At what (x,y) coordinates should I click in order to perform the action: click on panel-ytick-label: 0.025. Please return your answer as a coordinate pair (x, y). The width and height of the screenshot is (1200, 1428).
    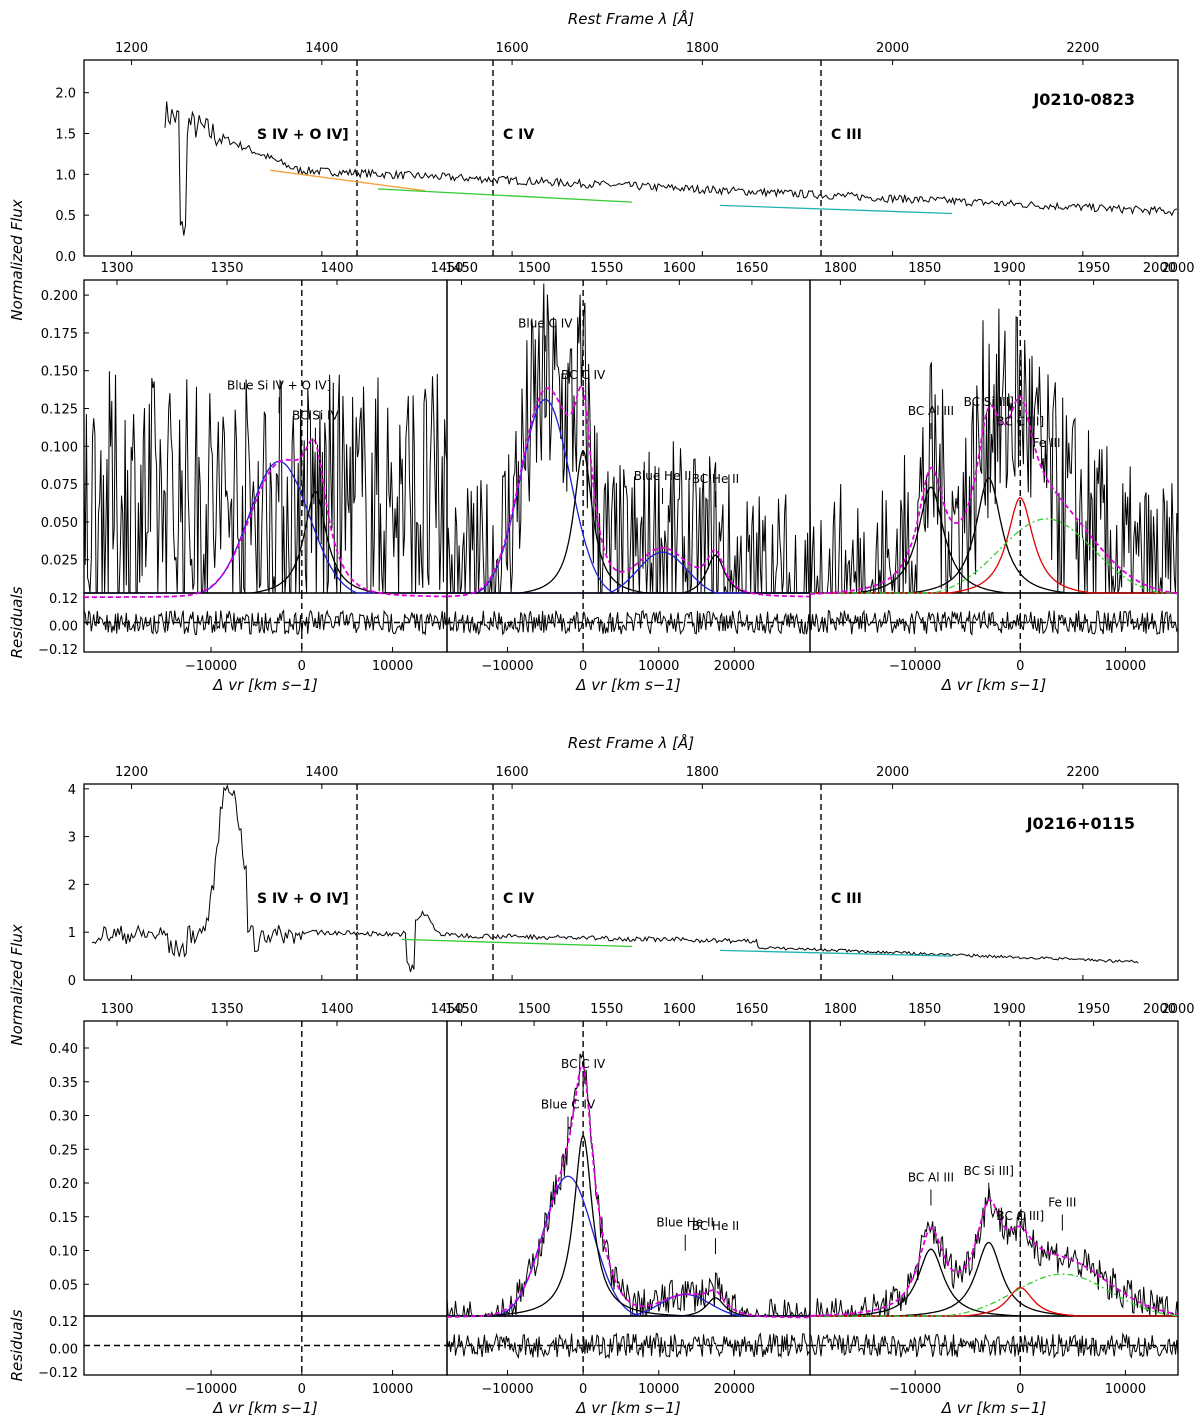
    Looking at the image, I should click on (59, 561).